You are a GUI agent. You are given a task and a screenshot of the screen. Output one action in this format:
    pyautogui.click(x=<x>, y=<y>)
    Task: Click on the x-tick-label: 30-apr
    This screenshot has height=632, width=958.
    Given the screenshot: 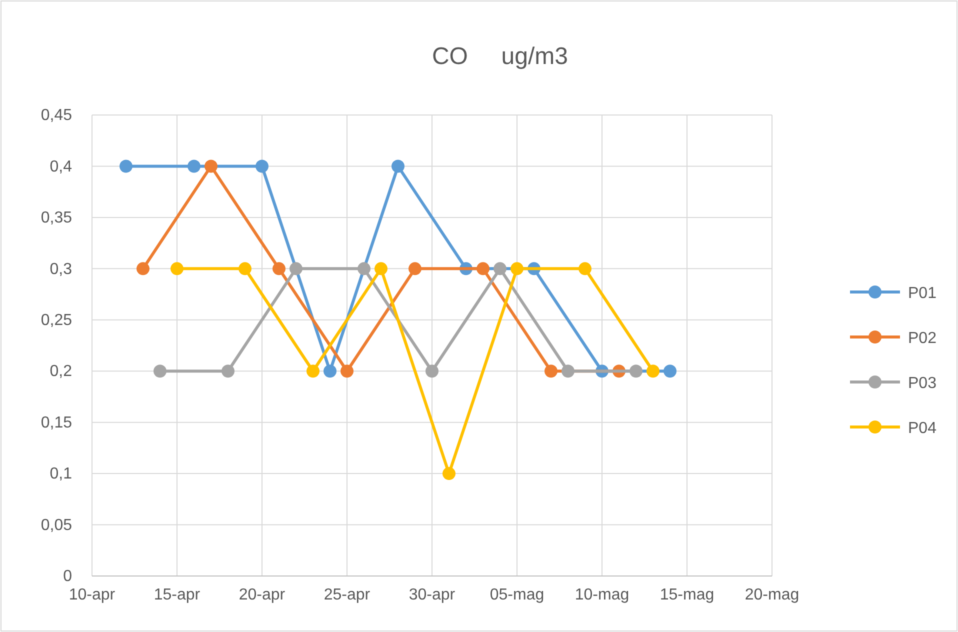 What is the action you would take?
    pyautogui.click(x=432, y=595)
    